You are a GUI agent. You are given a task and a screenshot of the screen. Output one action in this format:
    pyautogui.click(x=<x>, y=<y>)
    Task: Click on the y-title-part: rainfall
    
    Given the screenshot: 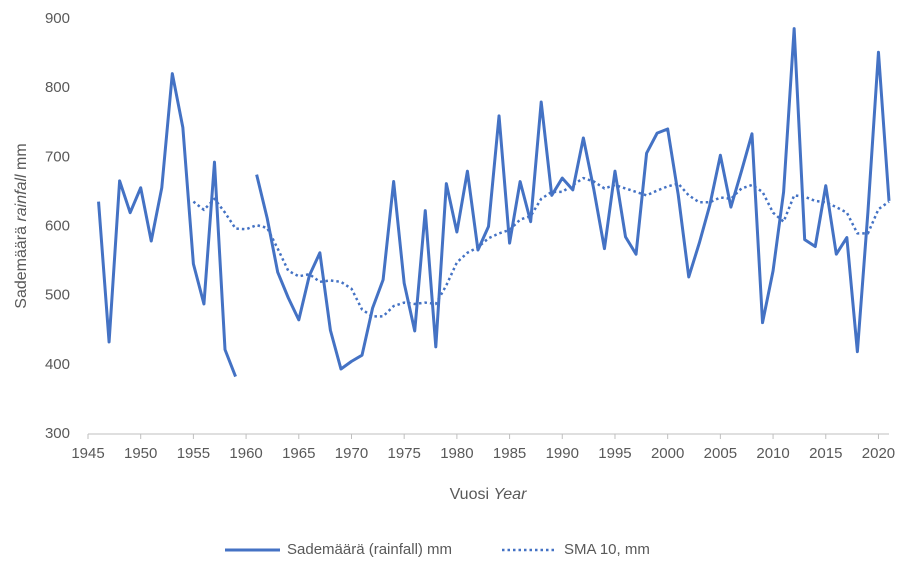 What is the action you would take?
    pyautogui.click(x=21, y=198)
    